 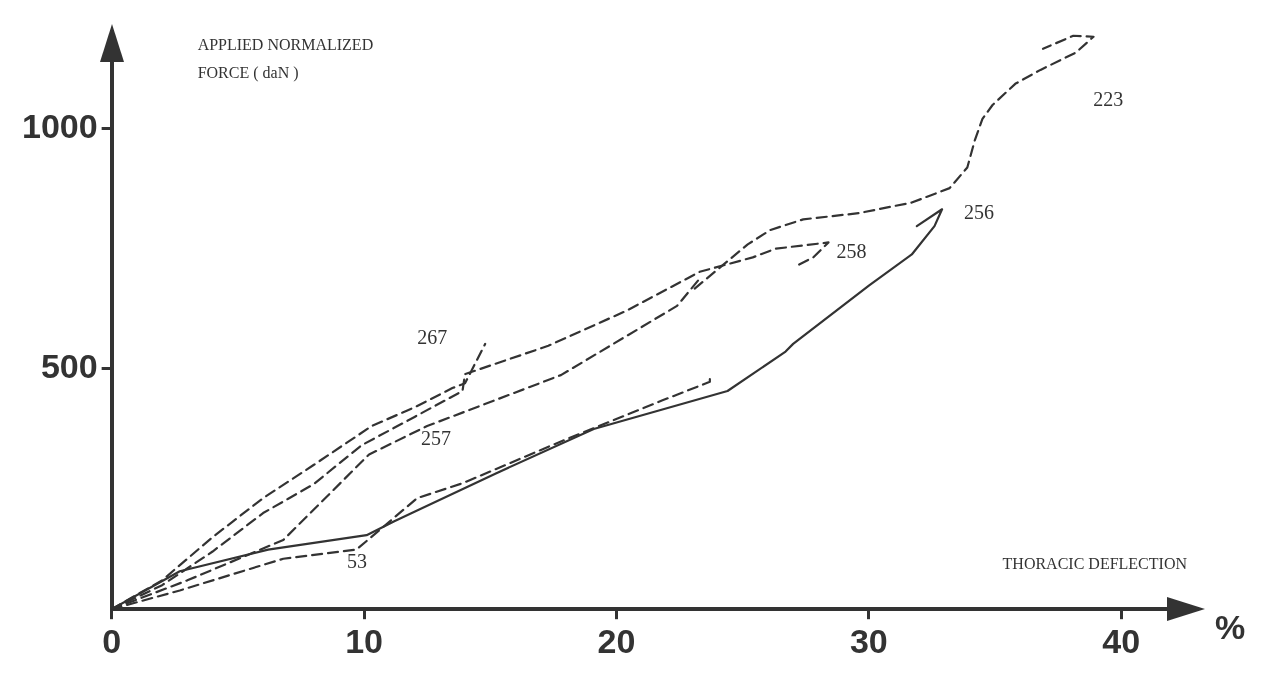 I want to click on x-tick-label: 0, so click(x=112, y=640).